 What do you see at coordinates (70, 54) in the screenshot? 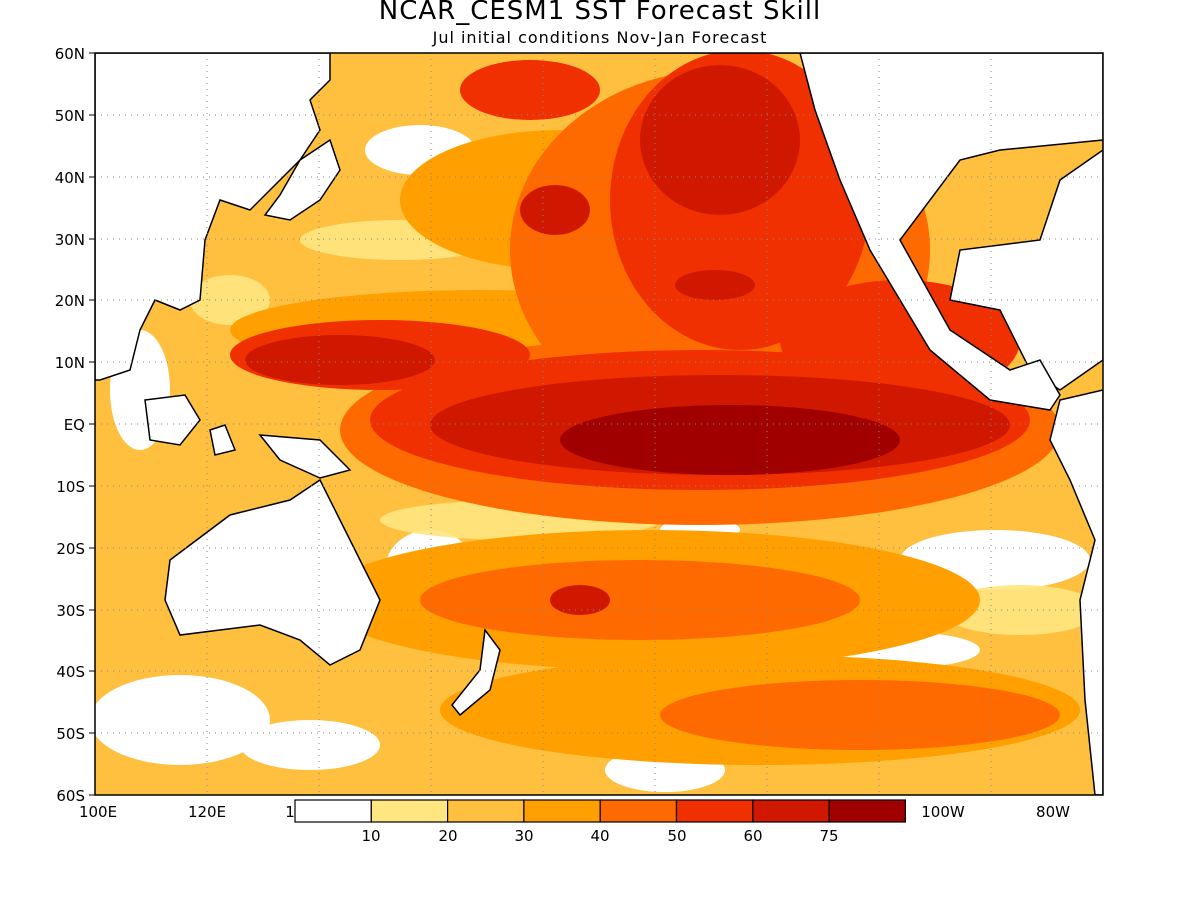
I see `lat-label: 60N` at bounding box center [70, 54].